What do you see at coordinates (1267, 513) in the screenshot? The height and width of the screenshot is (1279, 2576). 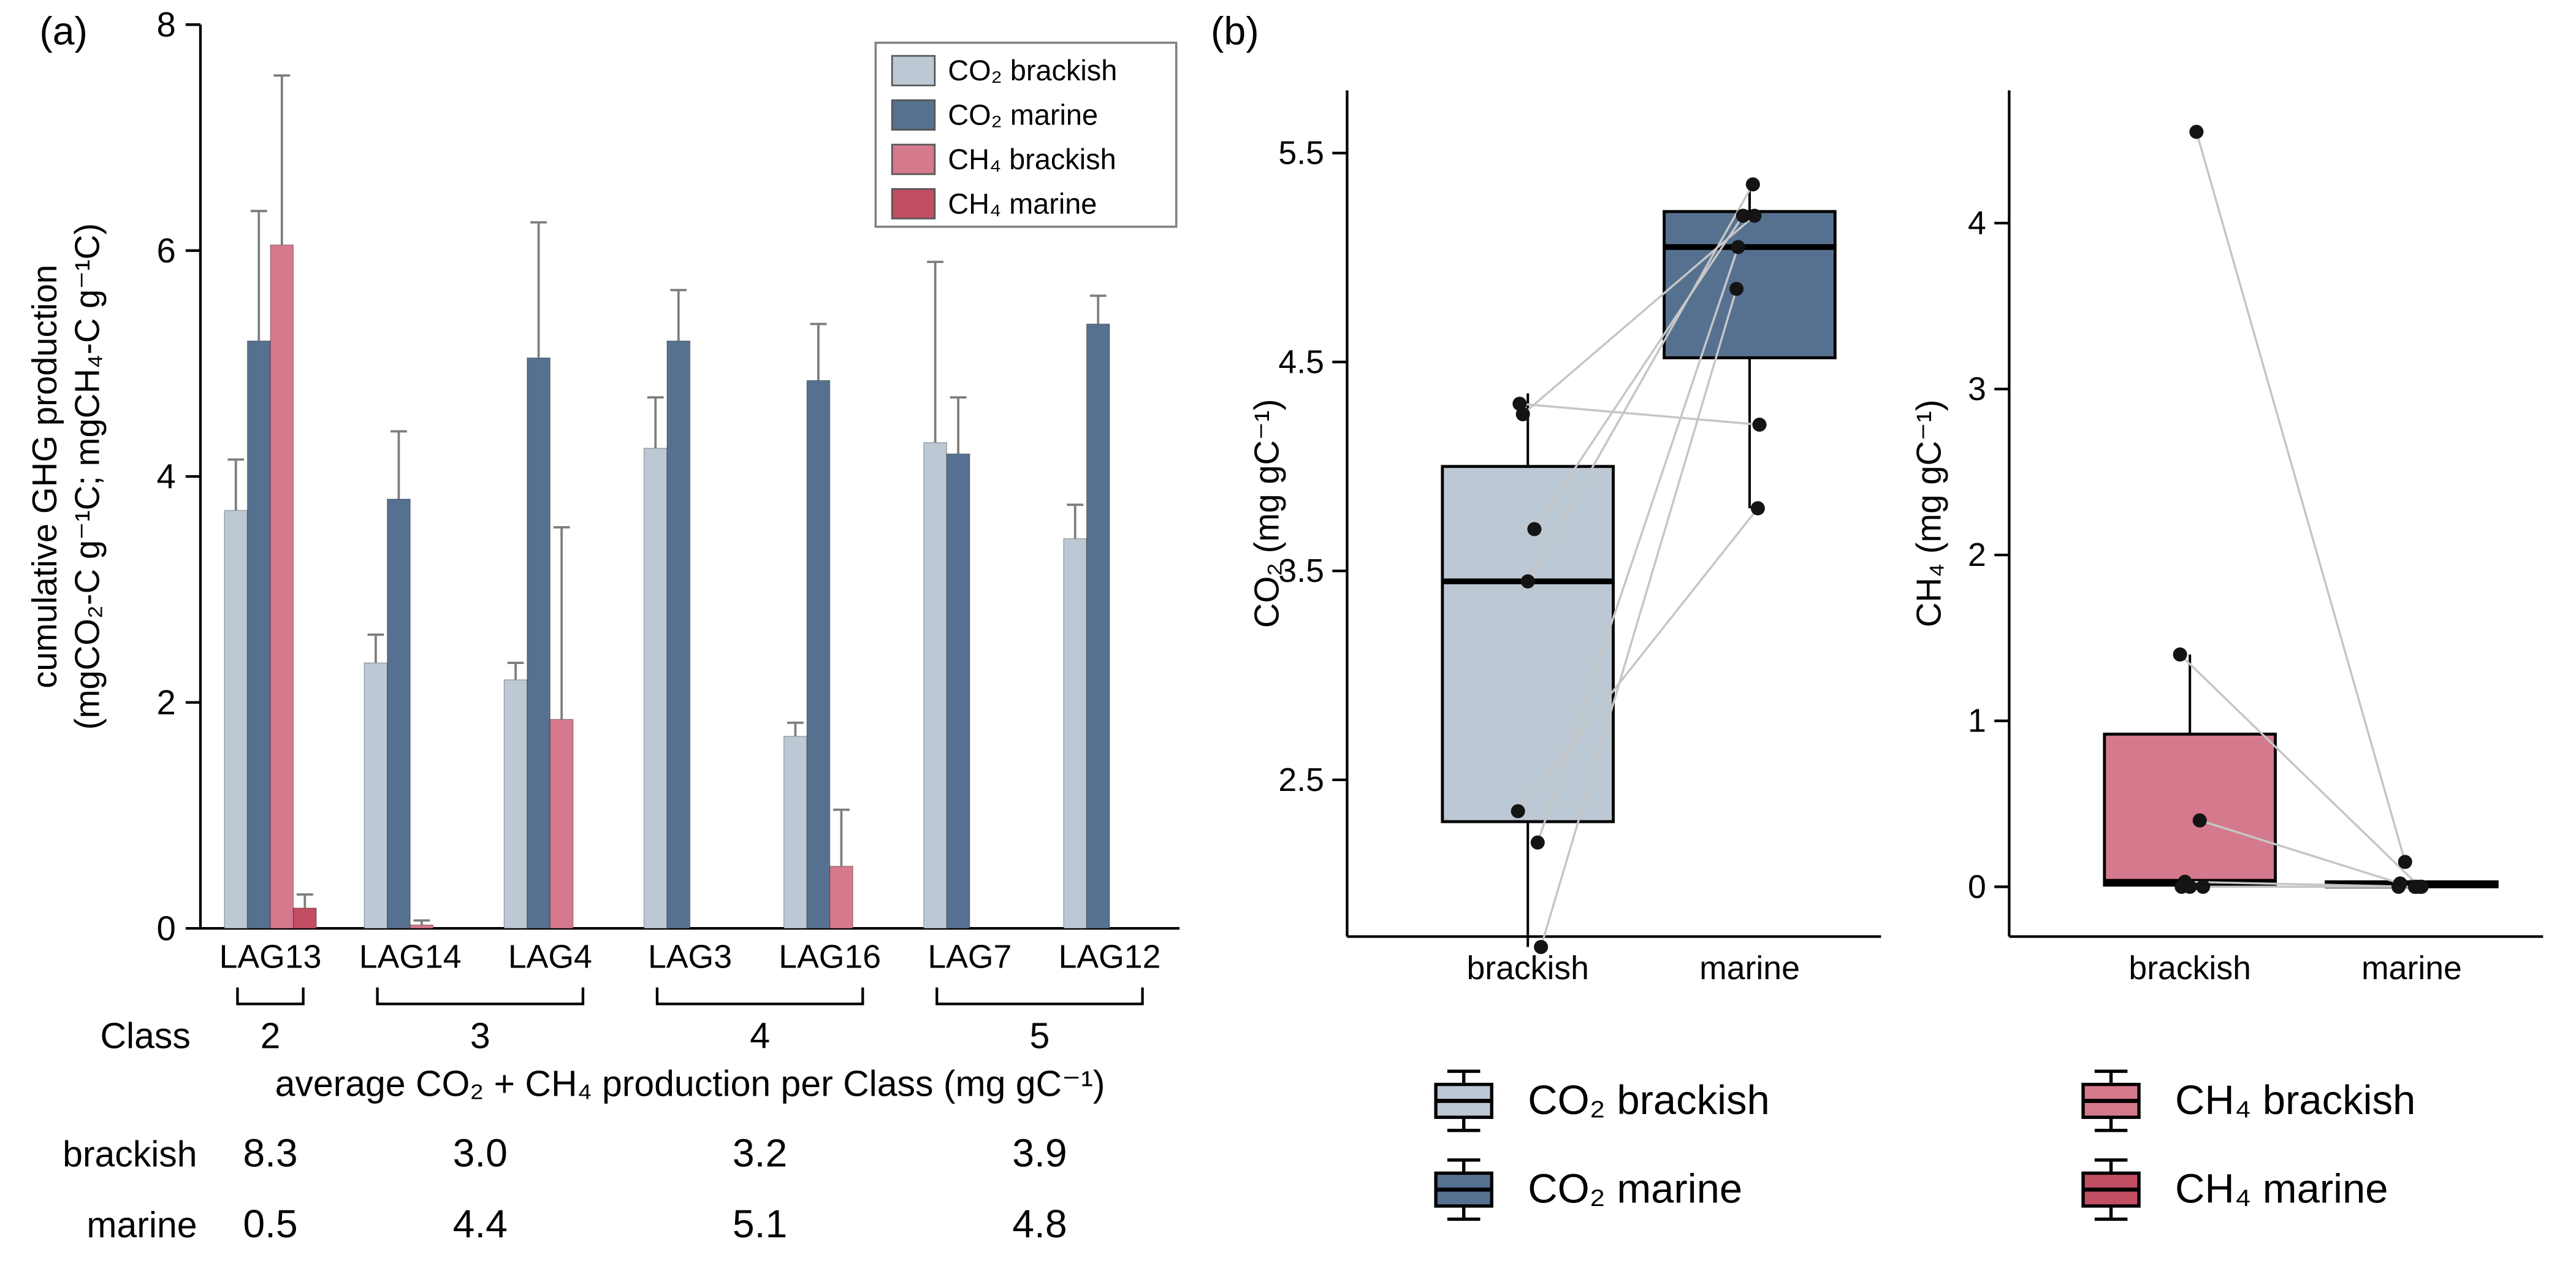 I see `y-axis-title: CO₂ (mg gC⁻¹)` at bounding box center [1267, 513].